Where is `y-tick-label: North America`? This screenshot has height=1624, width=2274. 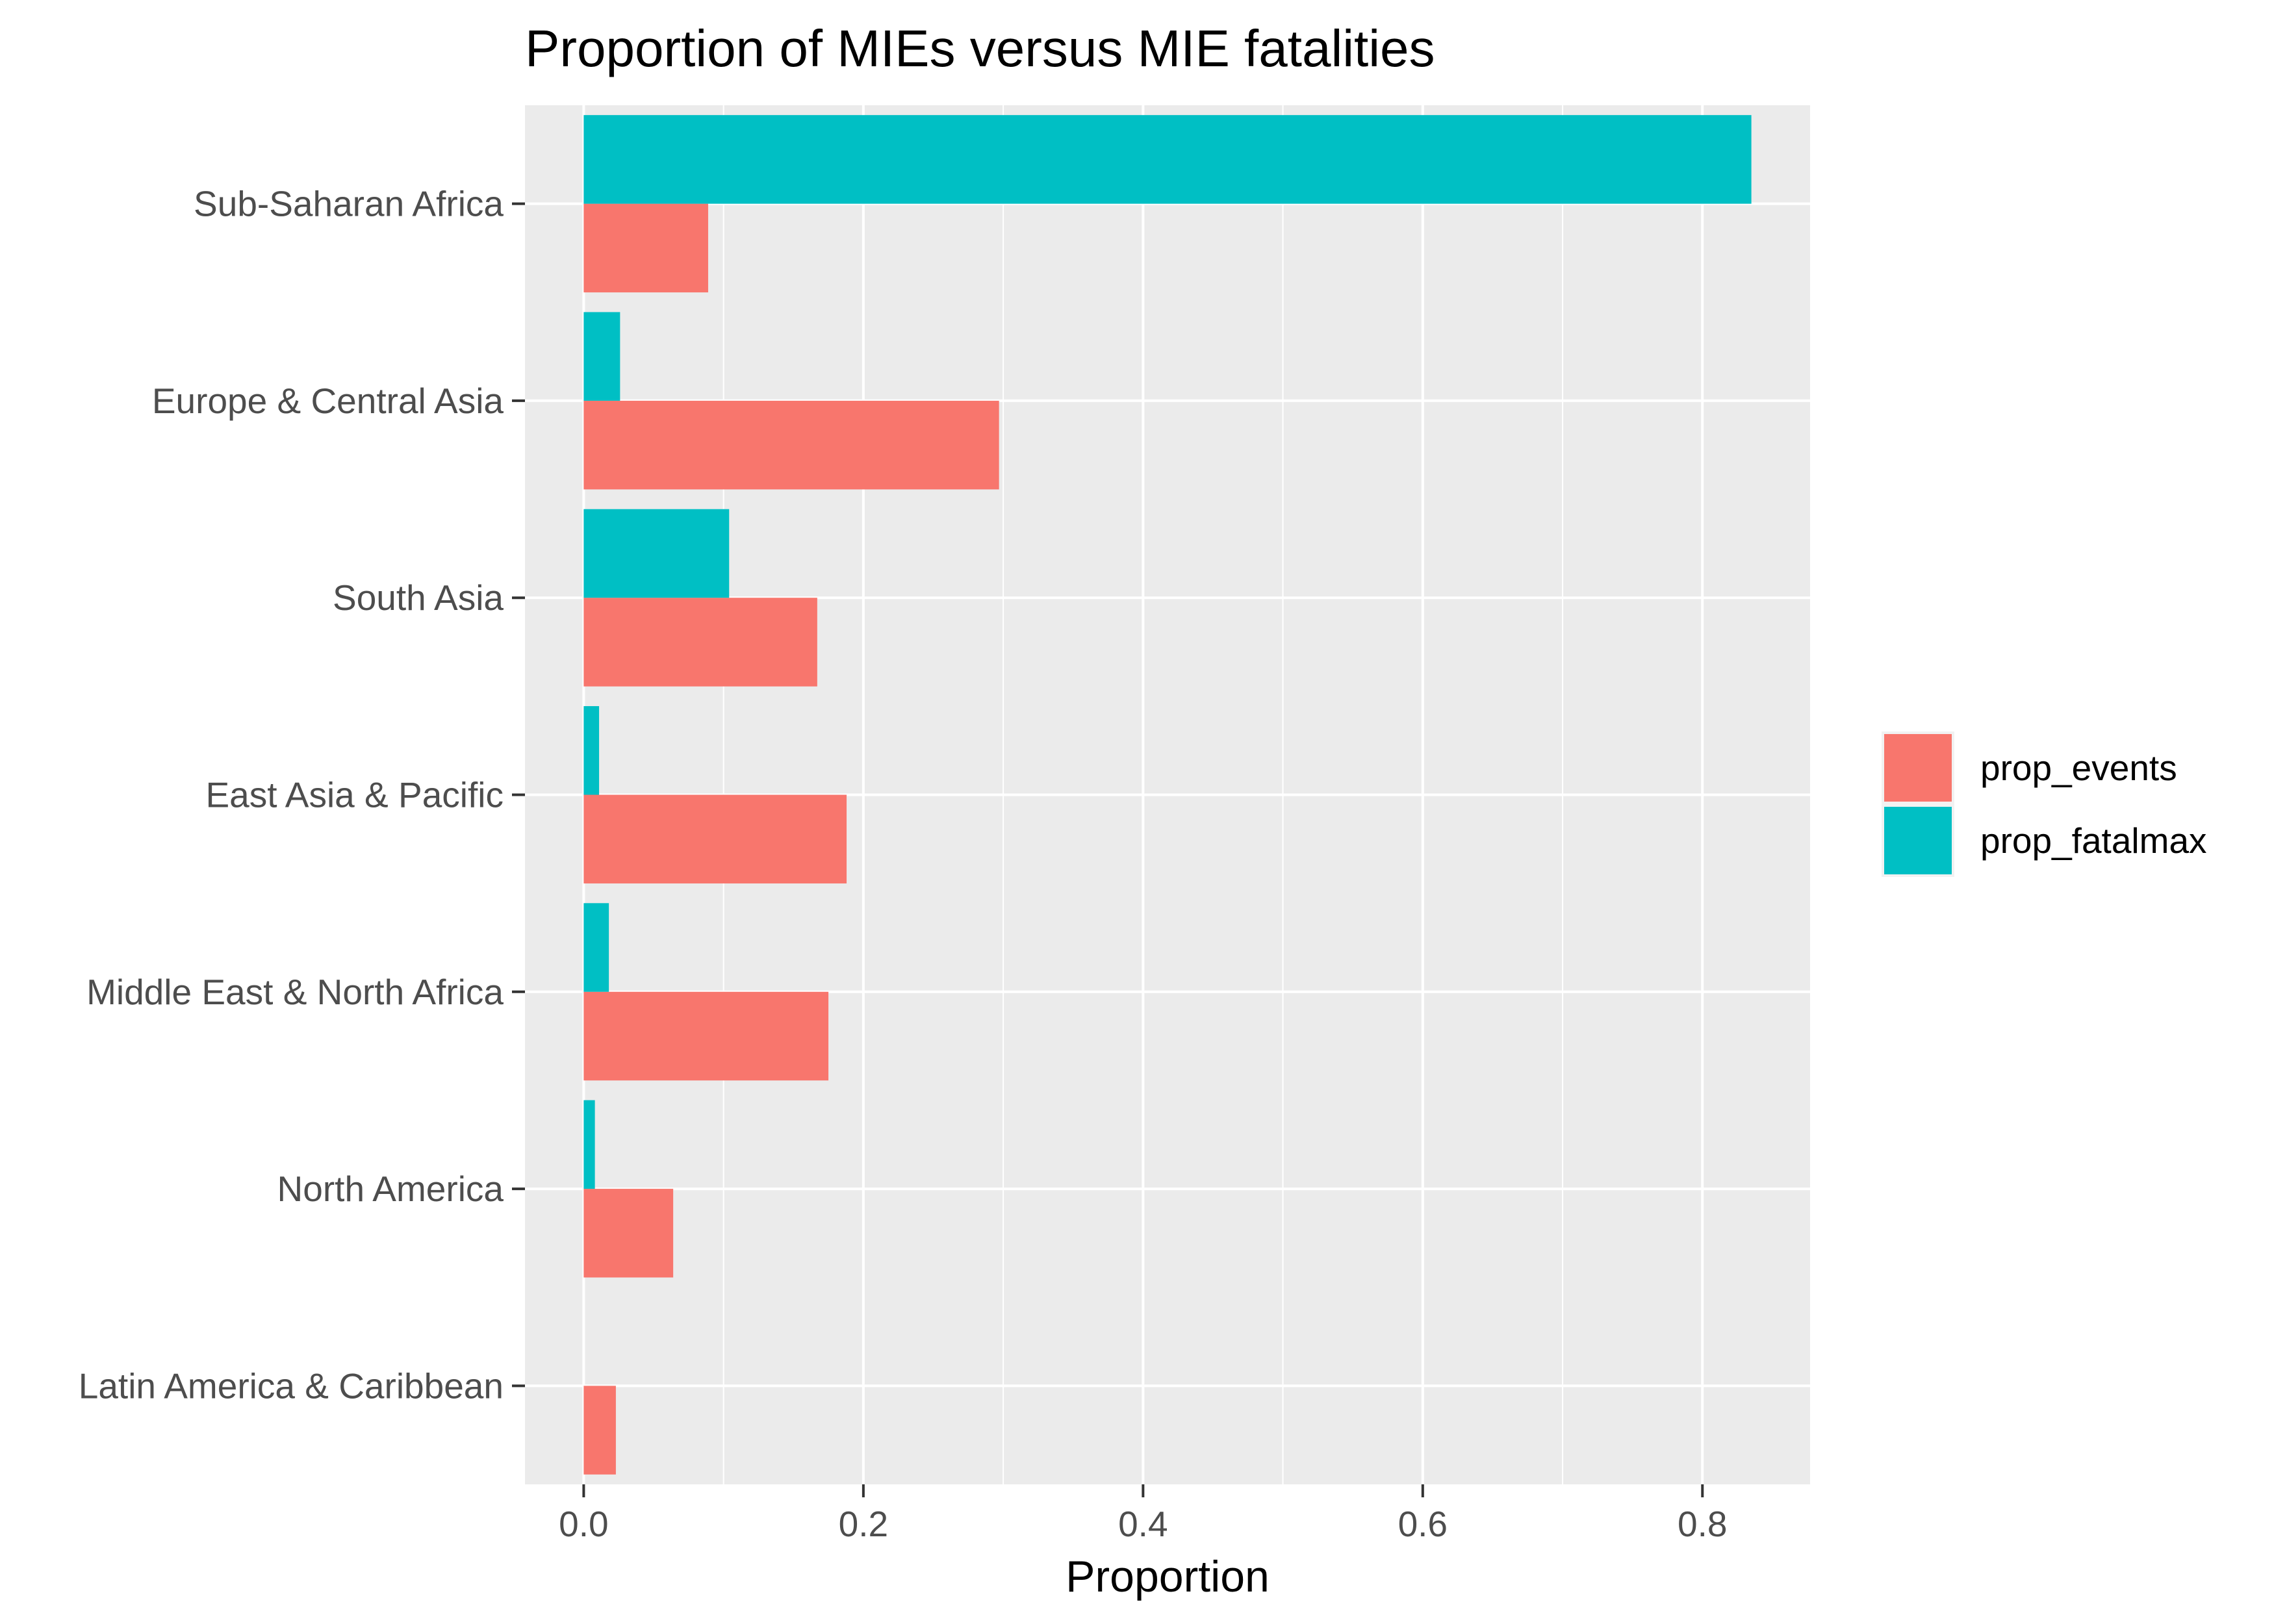
y-tick-label: North America is located at coordinates (390, 1189).